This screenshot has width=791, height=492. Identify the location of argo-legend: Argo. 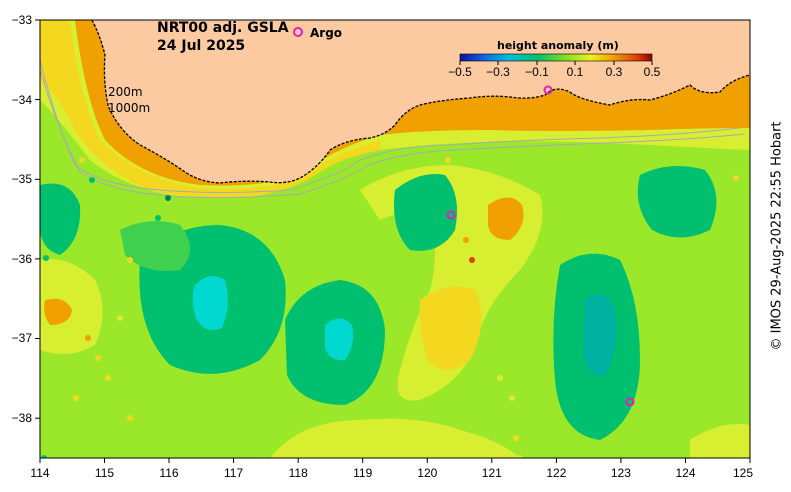
(317, 33).